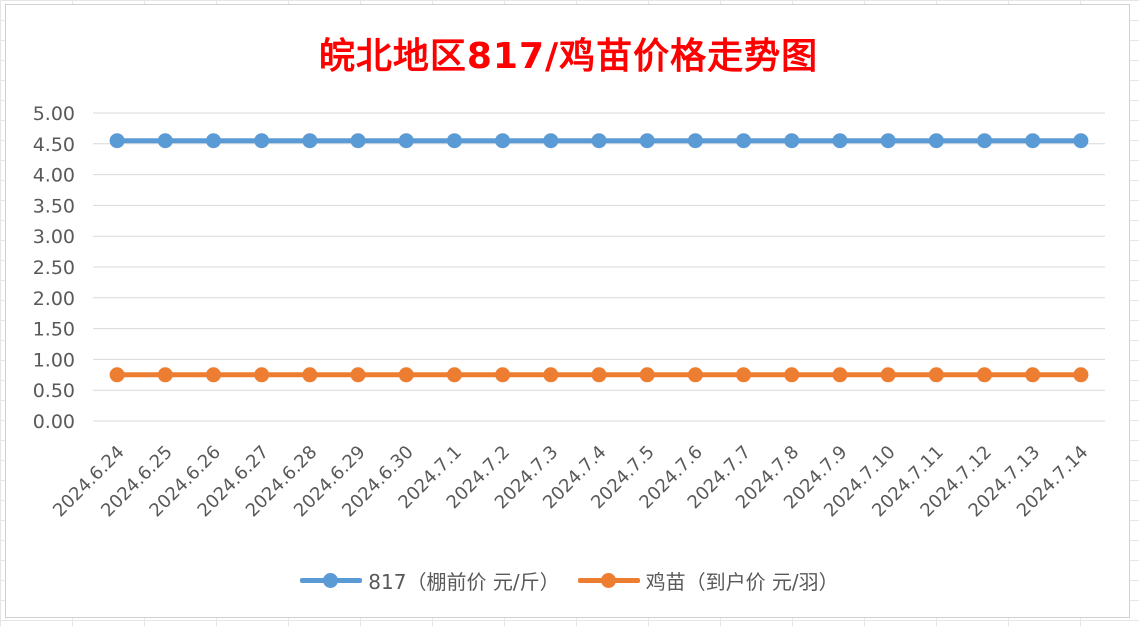 The image size is (1139, 626). I want to click on legend-item: 鸡苗（到户价 元/羽）, so click(708, 580).